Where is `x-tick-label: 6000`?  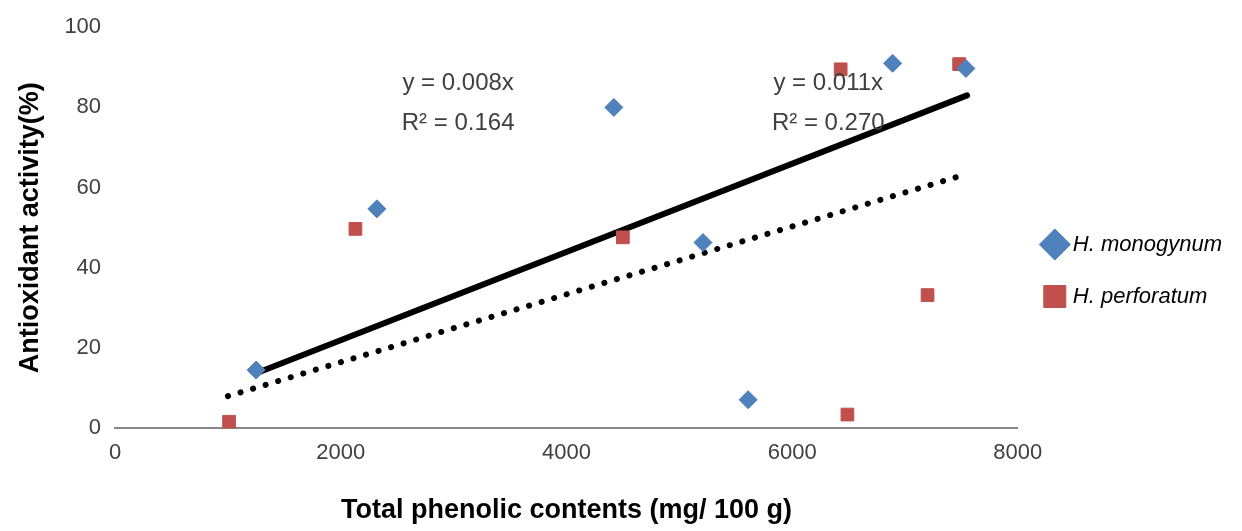 x-tick-label: 6000 is located at coordinates (792, 452).